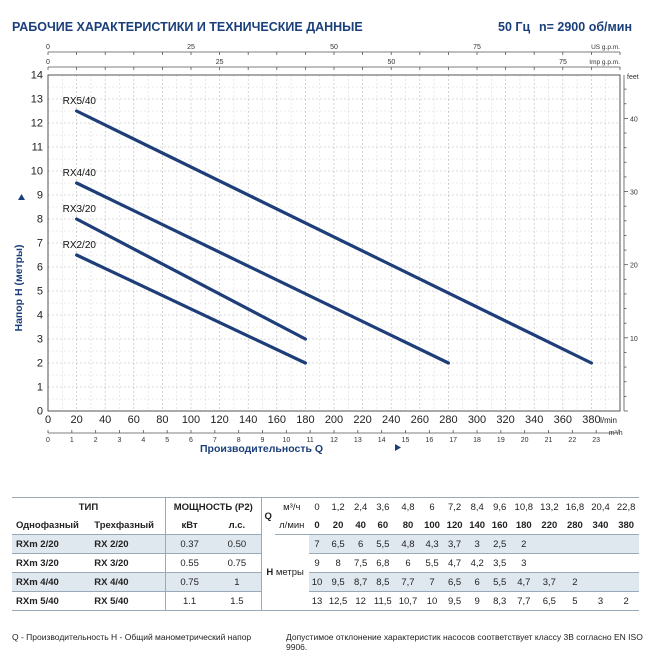  Describe the element at coordinates (284, 572) in the screenshot. I see `h-meters-label: H метры` at that location.